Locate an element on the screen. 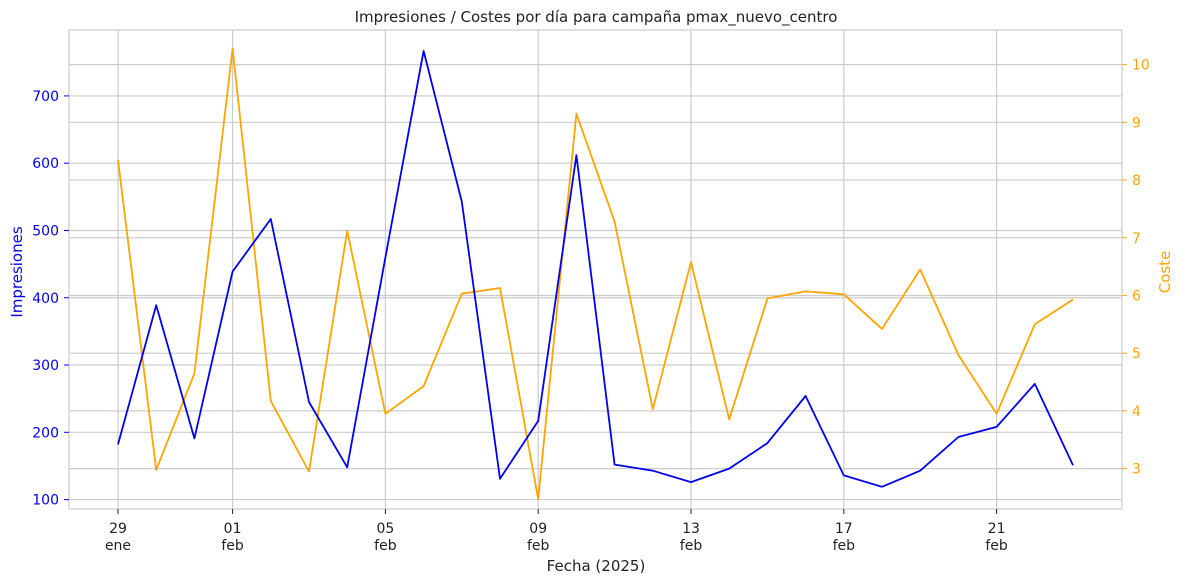 The image size is (1184, 584). x-axis-label: Fecha (2025) is located at coordinates (596, 566).